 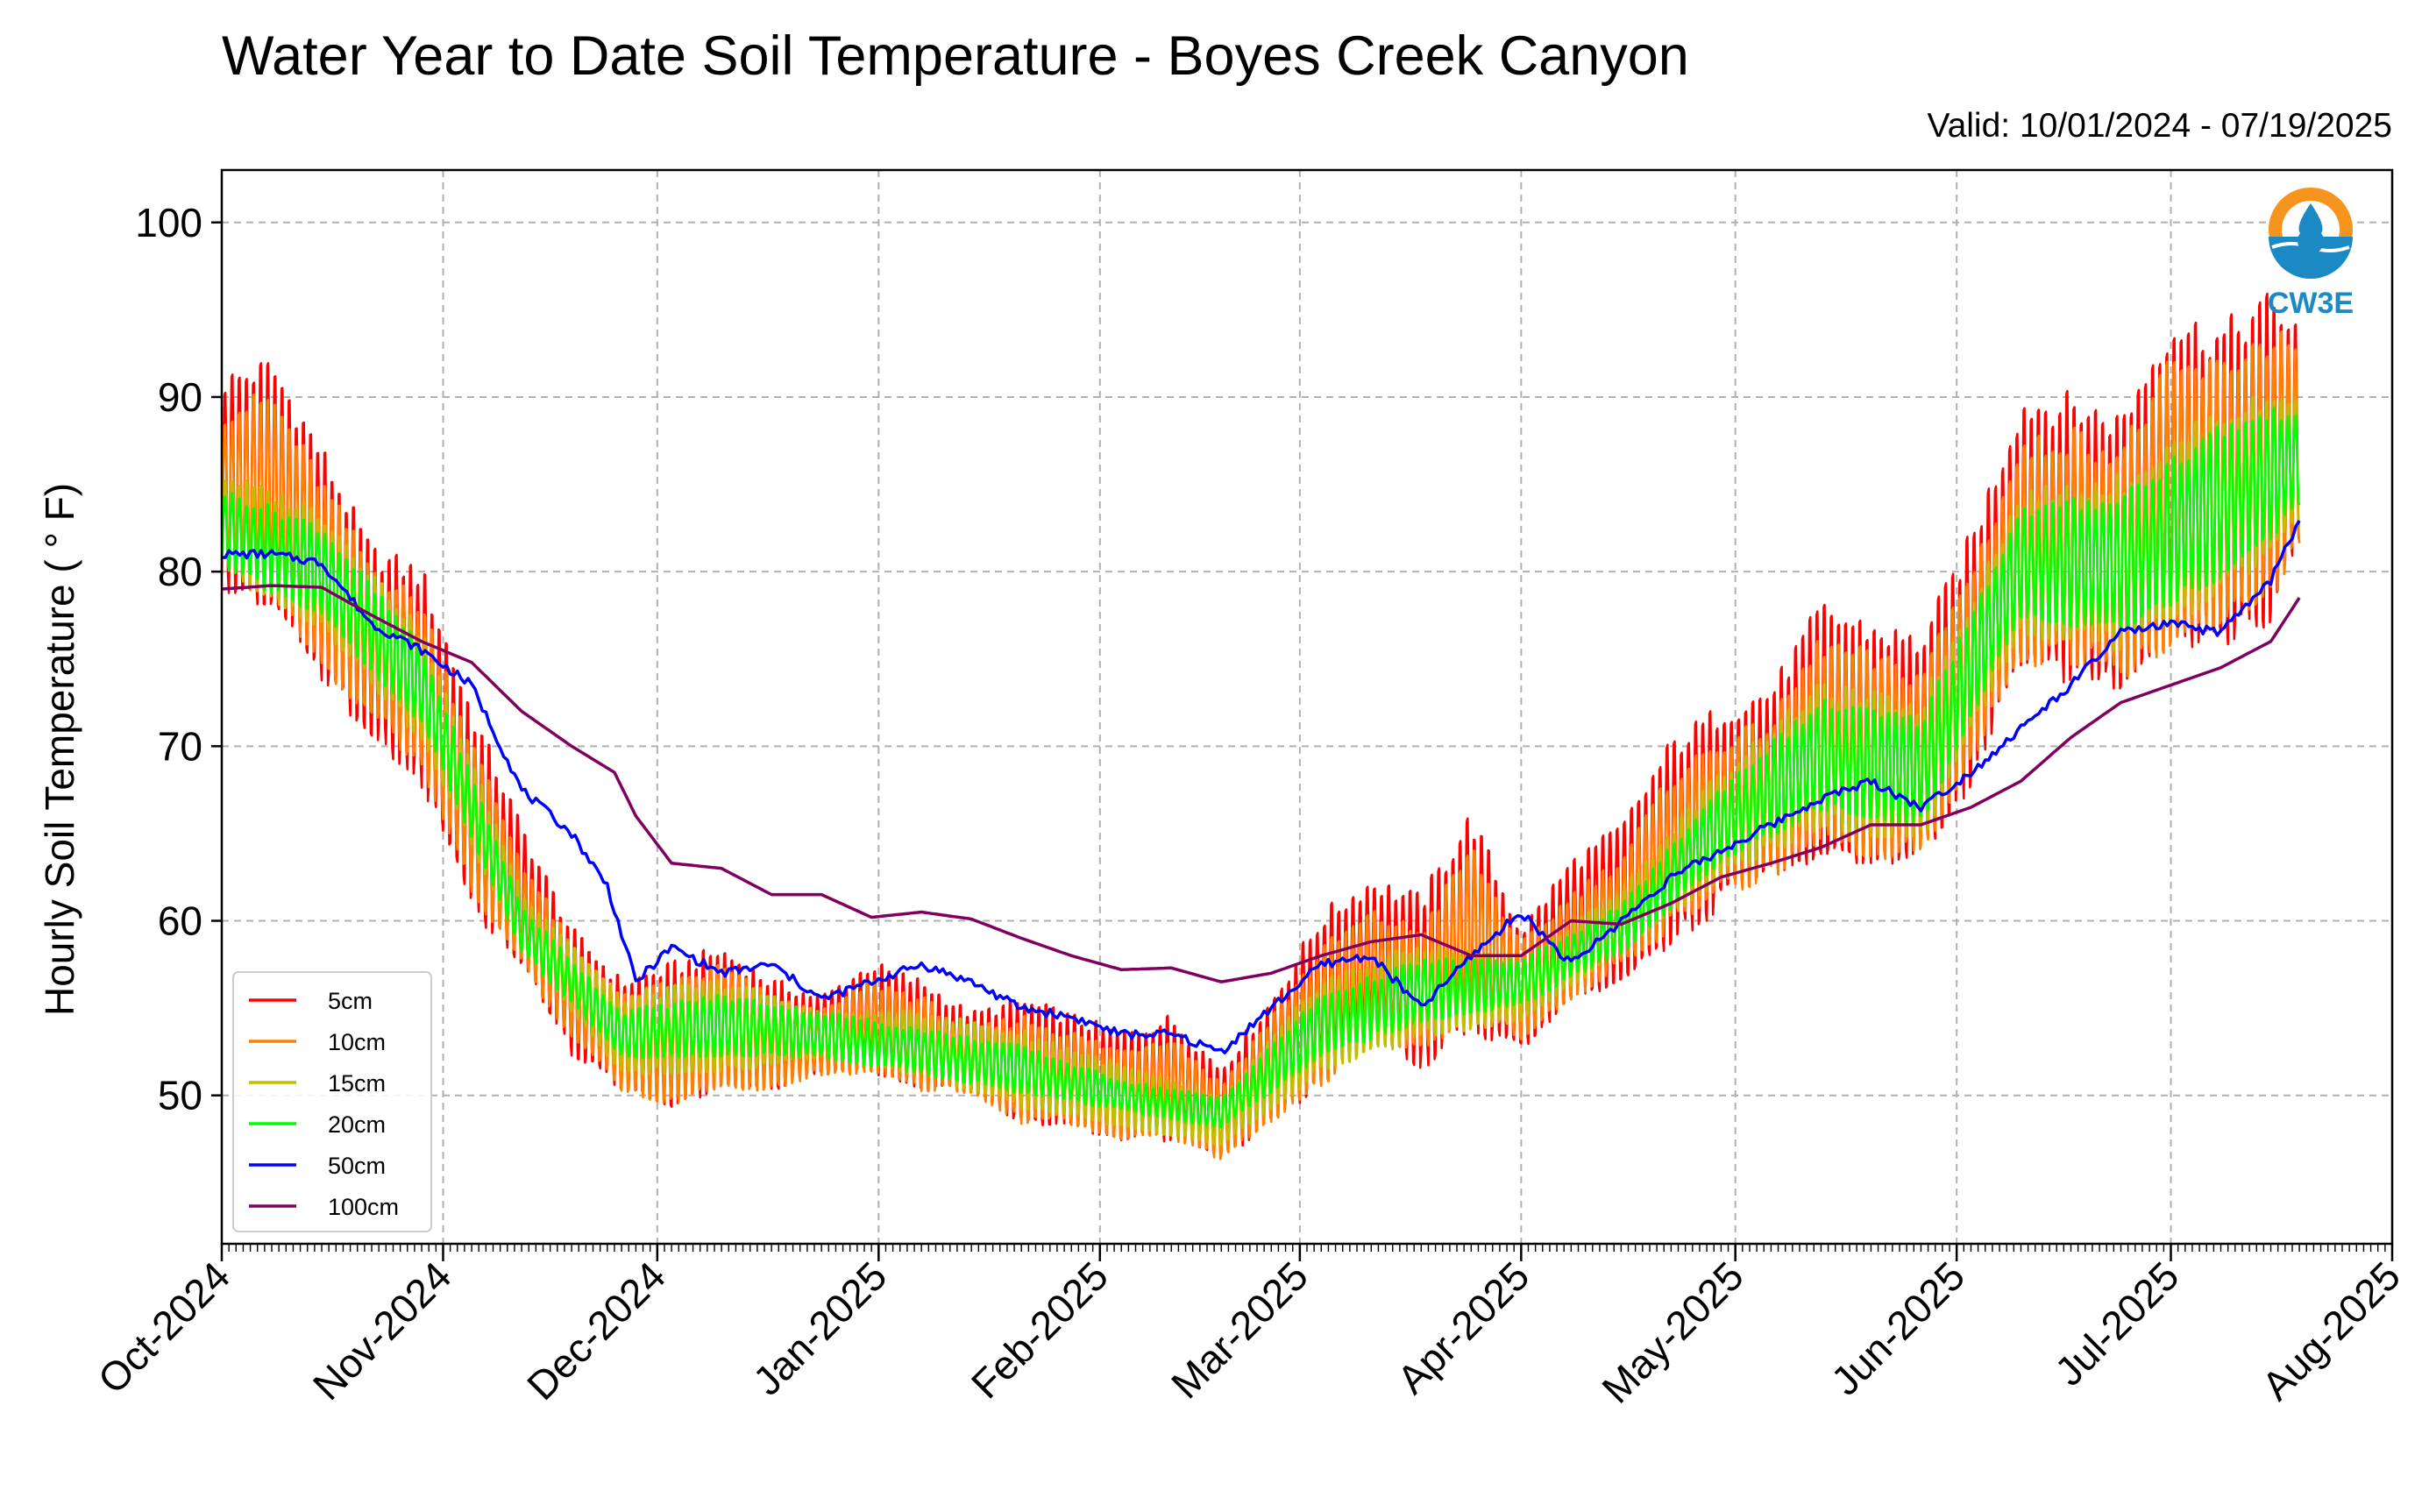 What do you see at coordinates (350, 1001) in the screenshot?
I see `legend-label-5cm: 5cm` at bounding box center [350, 1001].